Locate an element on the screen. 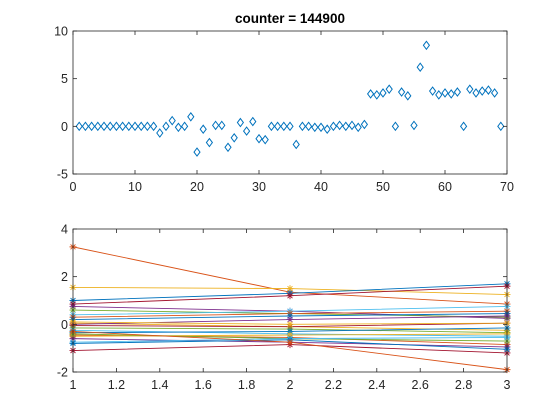 Image resolution: width=560 pixels, height=420 pixels. x-tick-label: 70 is located at coordinates (507, 187).